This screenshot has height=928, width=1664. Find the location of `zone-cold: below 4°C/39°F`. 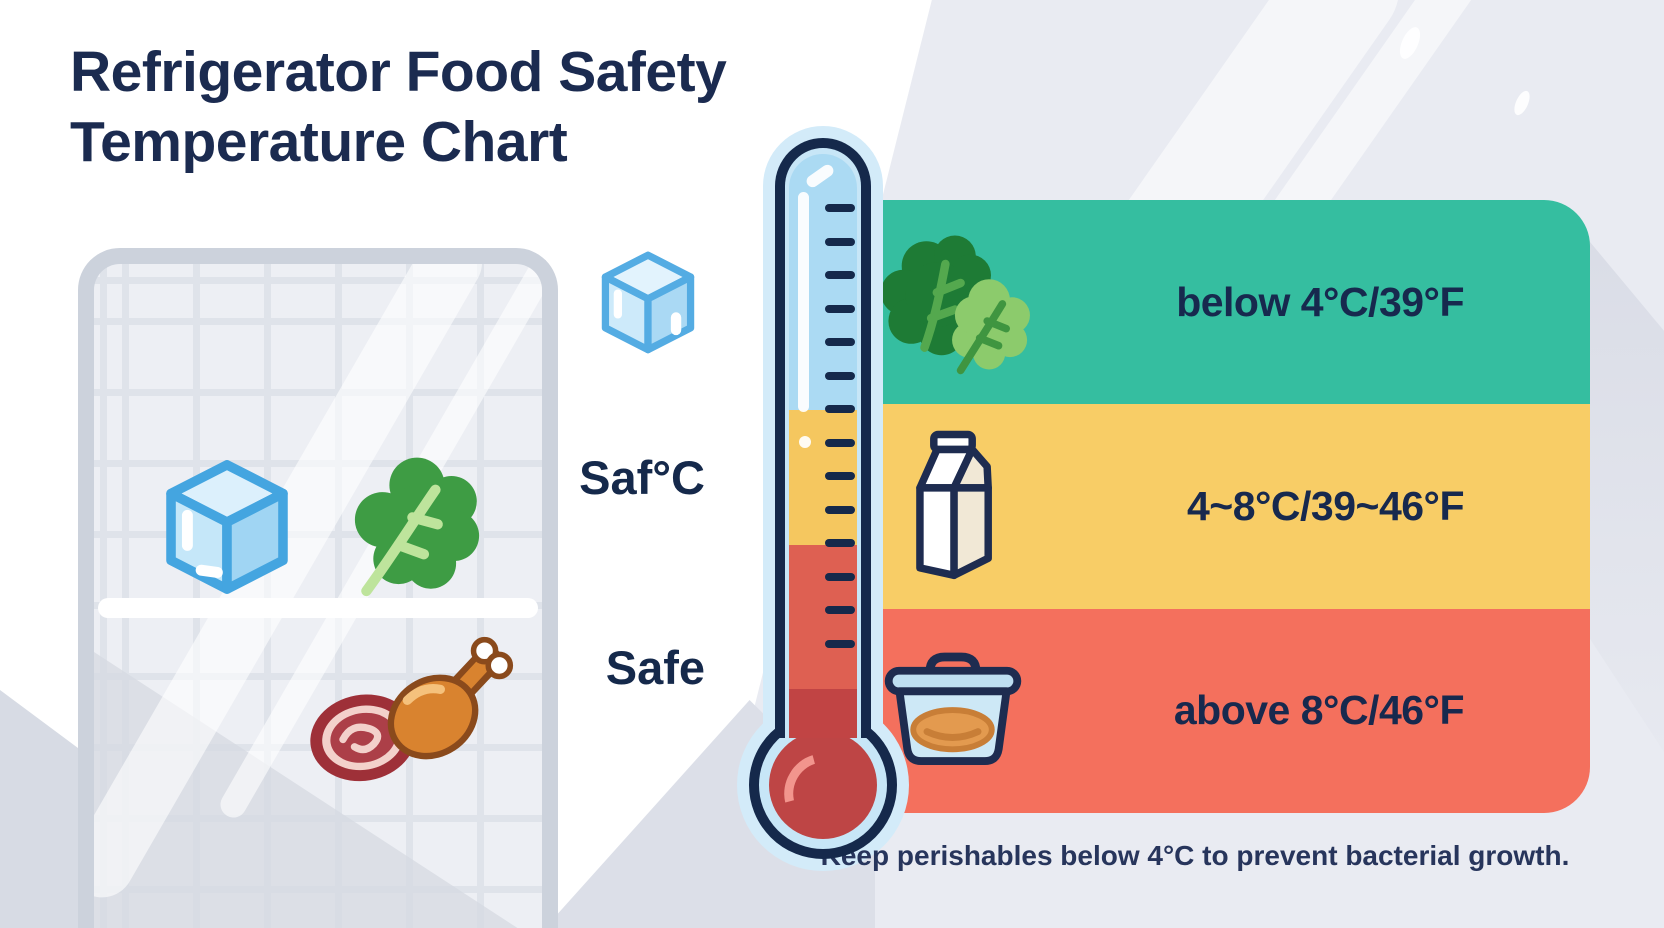

zone-cold: below 4°C/39°F is located at coordinates (1195, 302).